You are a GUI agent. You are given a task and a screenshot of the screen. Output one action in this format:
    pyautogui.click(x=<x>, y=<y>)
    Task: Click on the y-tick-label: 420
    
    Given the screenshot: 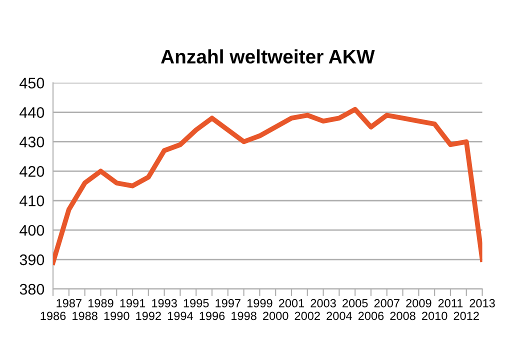 What is the action you would take?
    pyautogui.click(x=32, y=171)
    